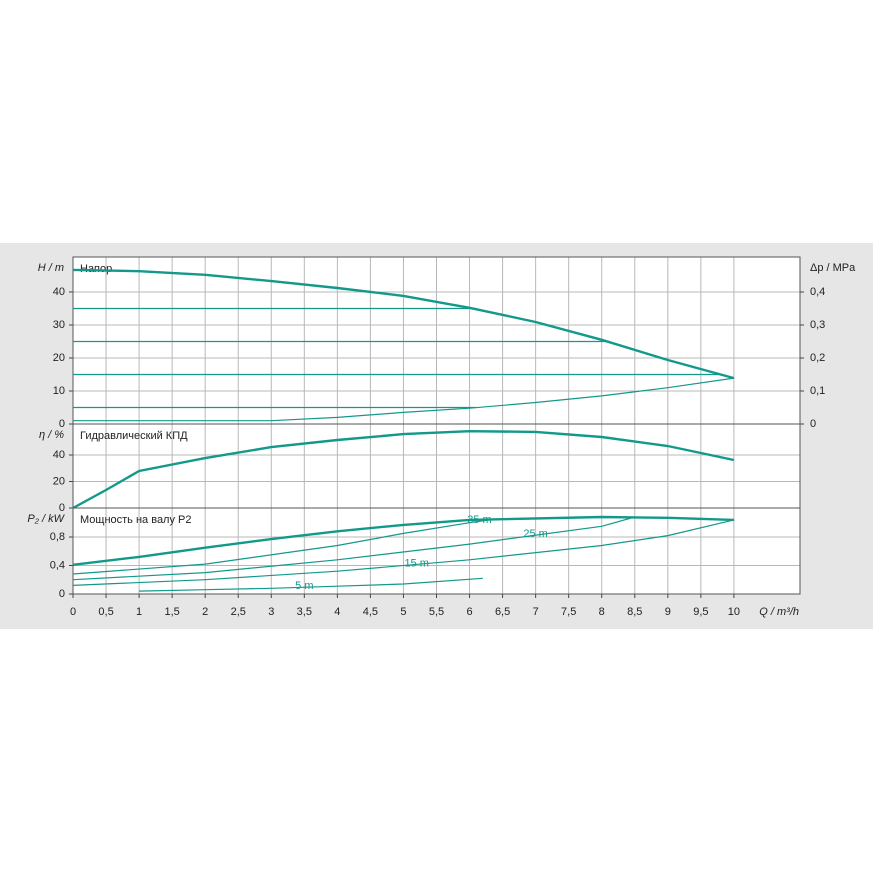  I want to click on x-tick-label: 6,5, so click(502, 612).